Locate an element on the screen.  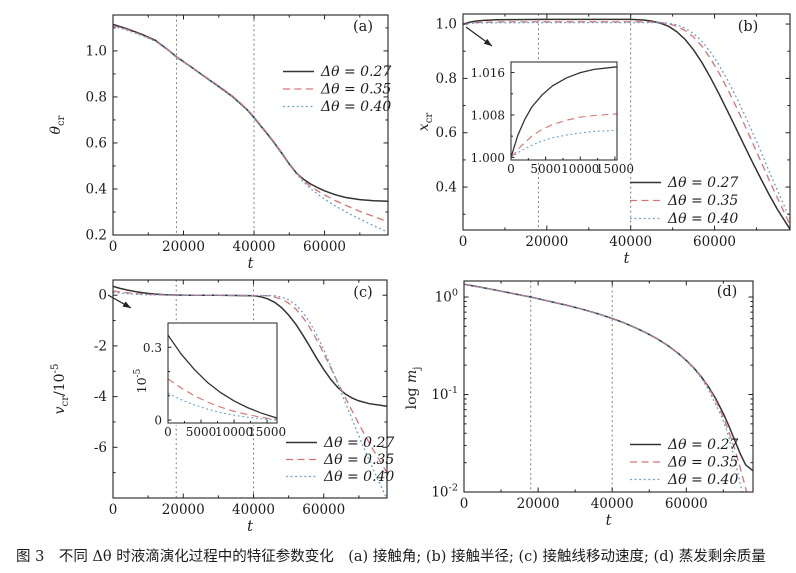
svg-text: 1.008 is located at coordinates (488, 115).